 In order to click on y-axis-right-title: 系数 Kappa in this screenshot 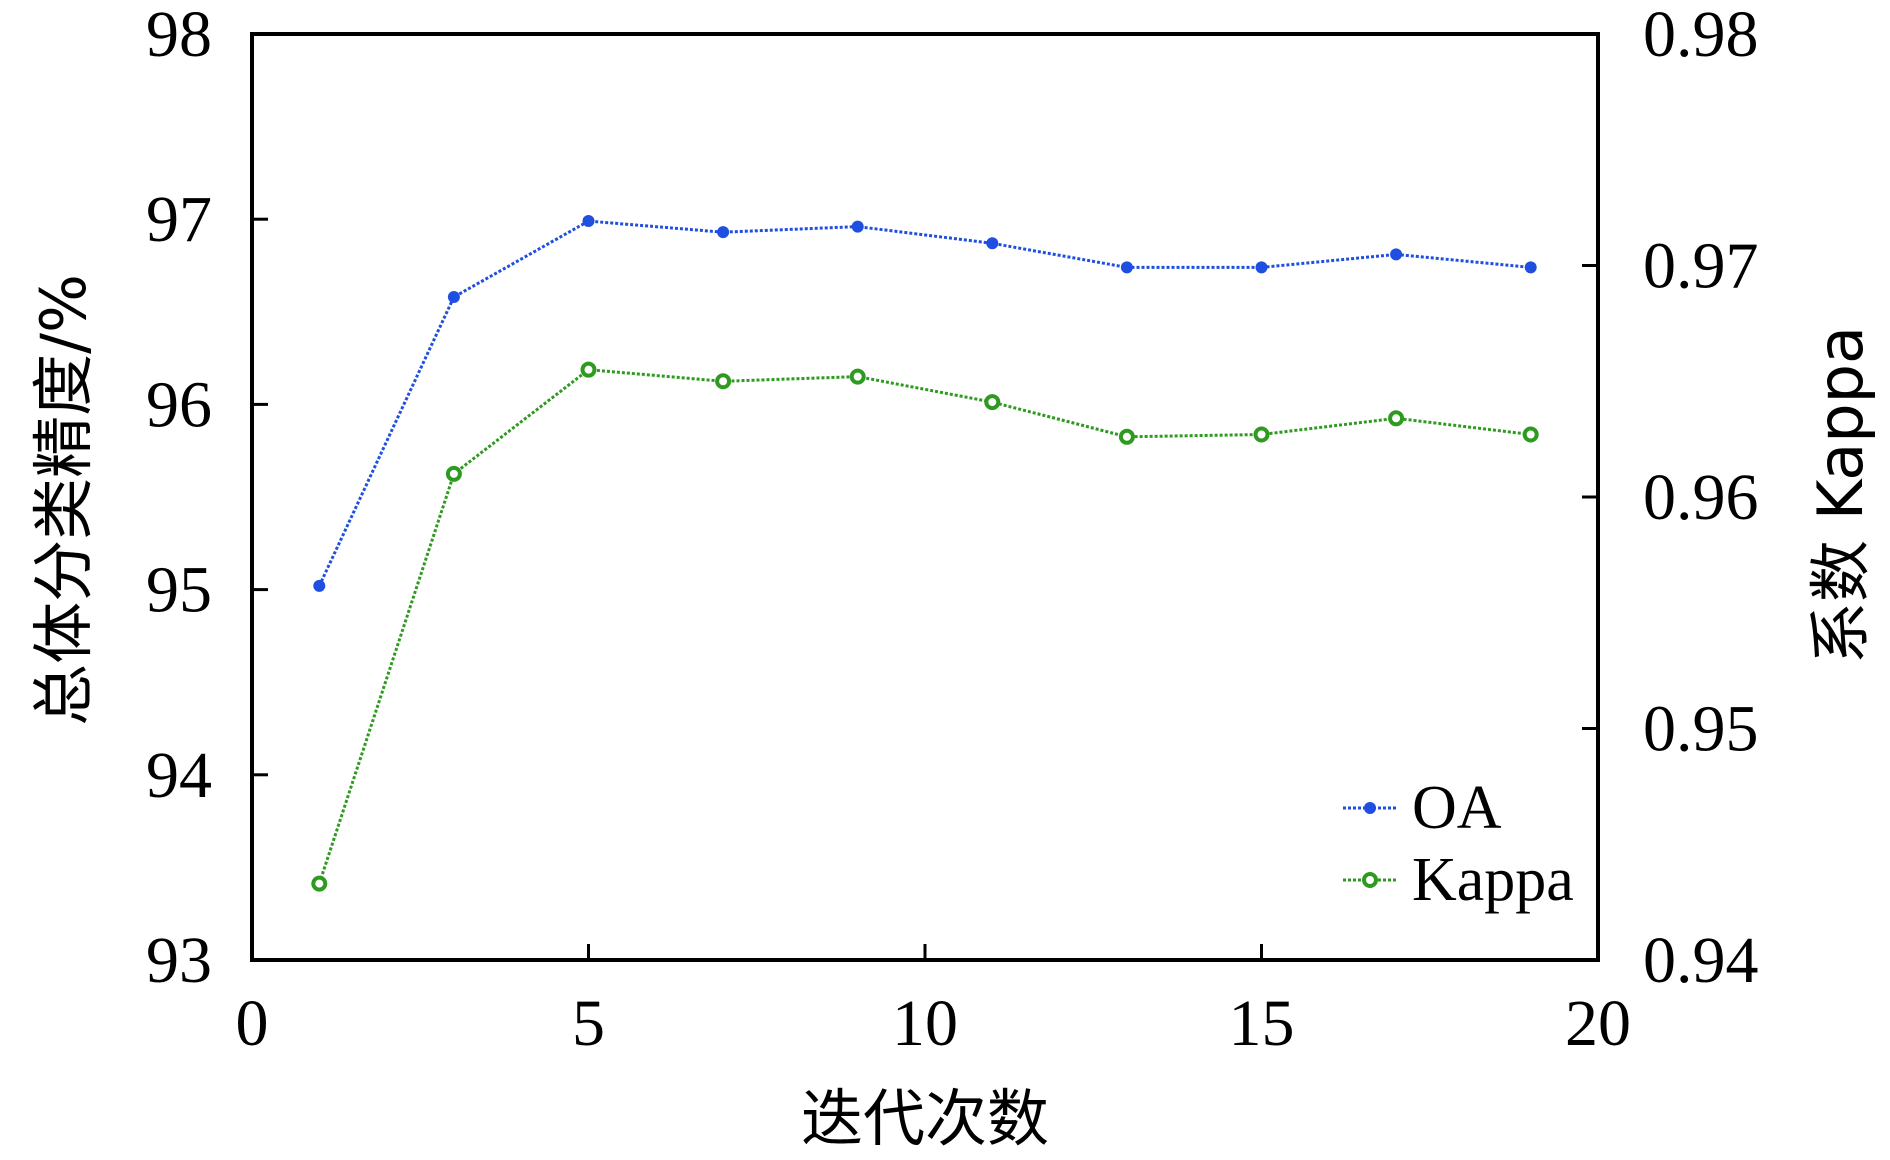, I will do `click(1840, 495)`.